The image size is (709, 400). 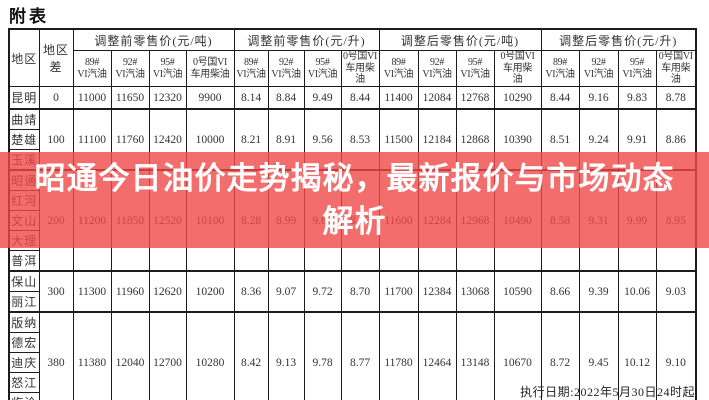 I want to click on price-cell: 9.49, so click(x=322, y=98).